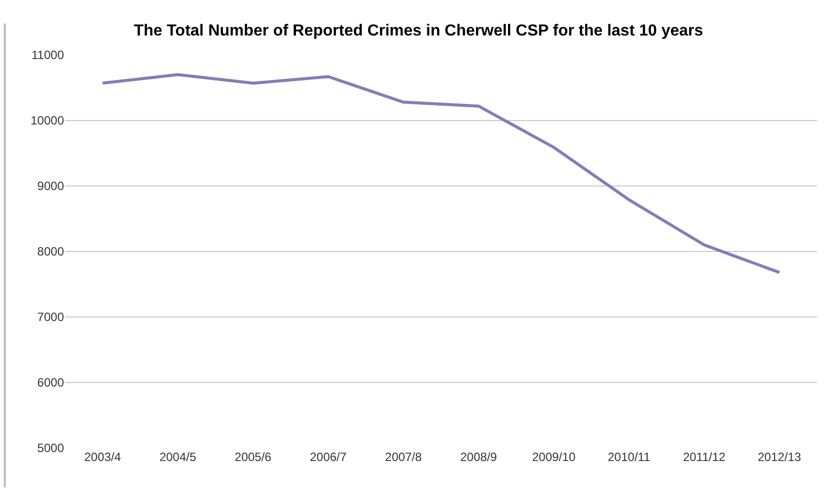 The image size is (837, 488). What do you see at coordinates (103, 457) in the screenshot?
I see `x-tick-label: 2003/4` at bounding box center [103, 457].